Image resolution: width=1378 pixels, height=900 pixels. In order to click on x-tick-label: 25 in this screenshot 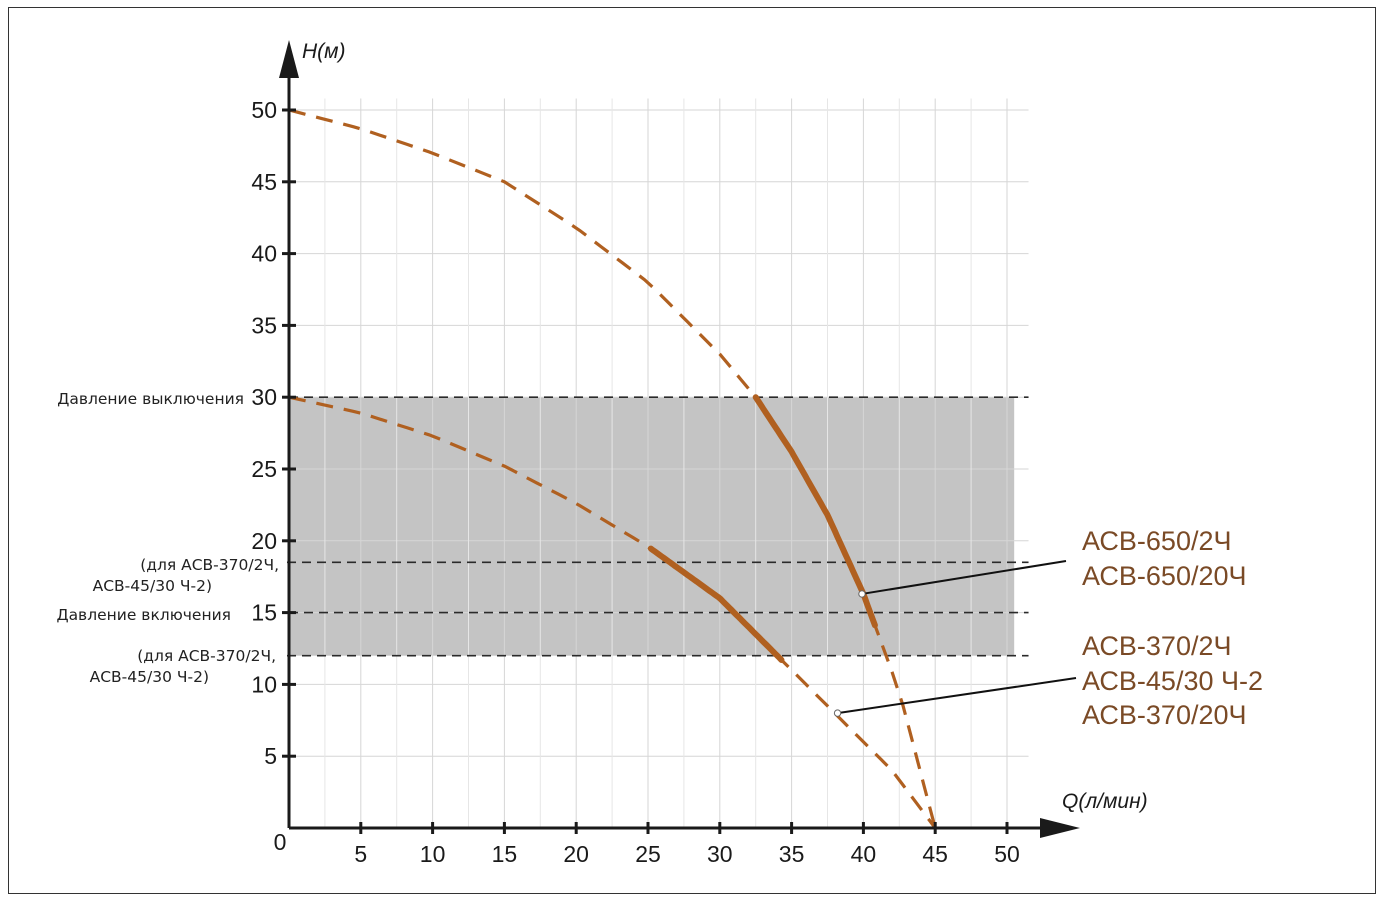, I will do `click(648, 854)`.